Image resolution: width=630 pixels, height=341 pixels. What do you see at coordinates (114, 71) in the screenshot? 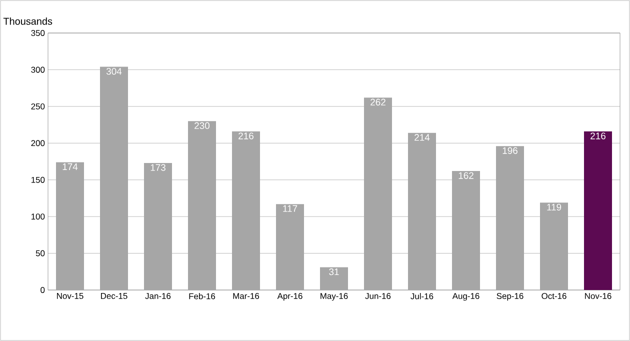
I see `data-label: 304` at bounding box center [114, 71].